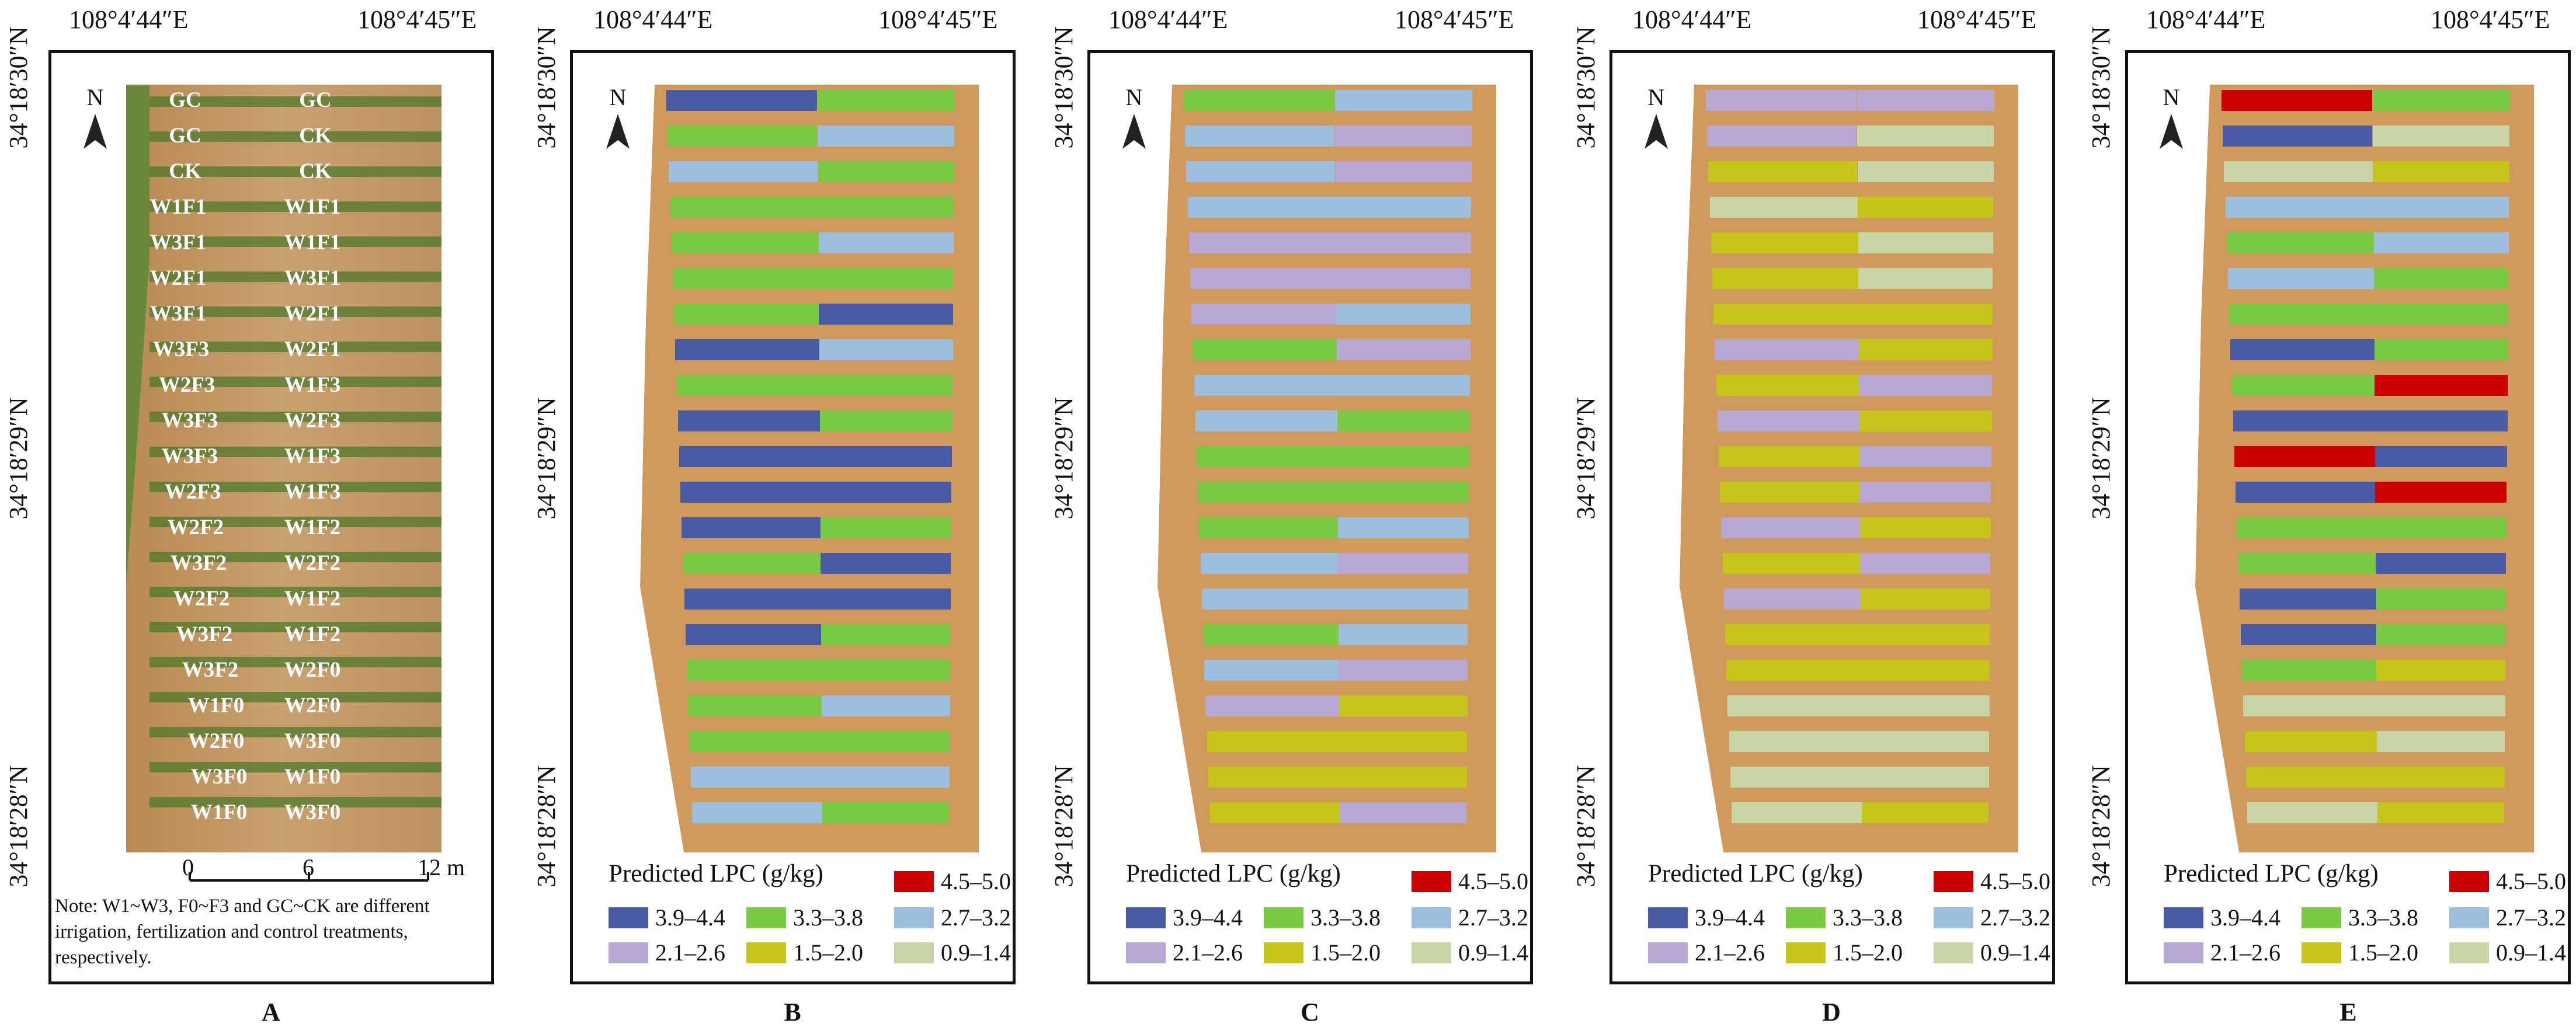 This screenshot has width=2576, height=1034. What do you see at coordinates (2272, 873) in the screenshot?
I see `legend-title-e: Predicted LPC (g/kg)` at bounding box center [2272, 873].